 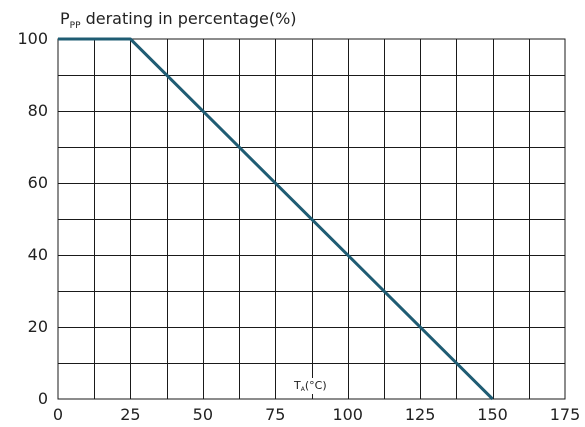 I want to click on x-axis-label-background, so click(x=310, y=386).